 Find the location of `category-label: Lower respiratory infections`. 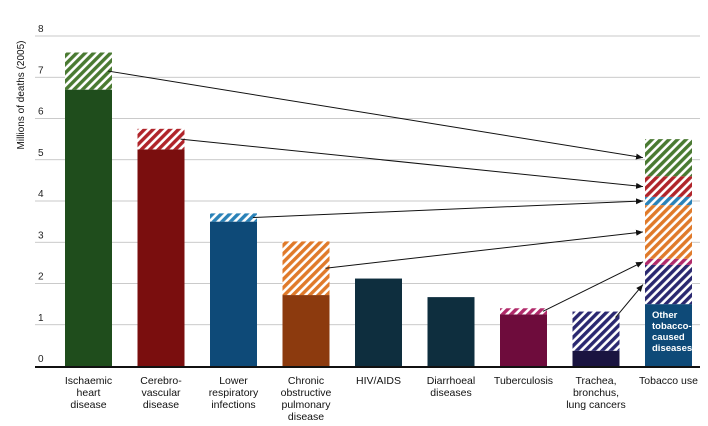

category-label: Lower respiratory infections is located at coordinates (234, 393).